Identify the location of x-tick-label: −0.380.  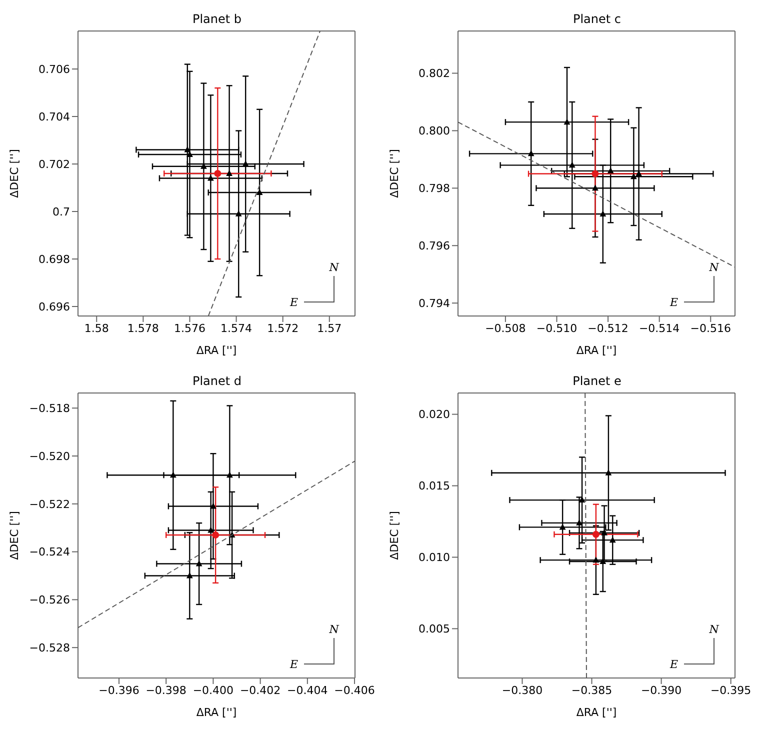
(522, 690).